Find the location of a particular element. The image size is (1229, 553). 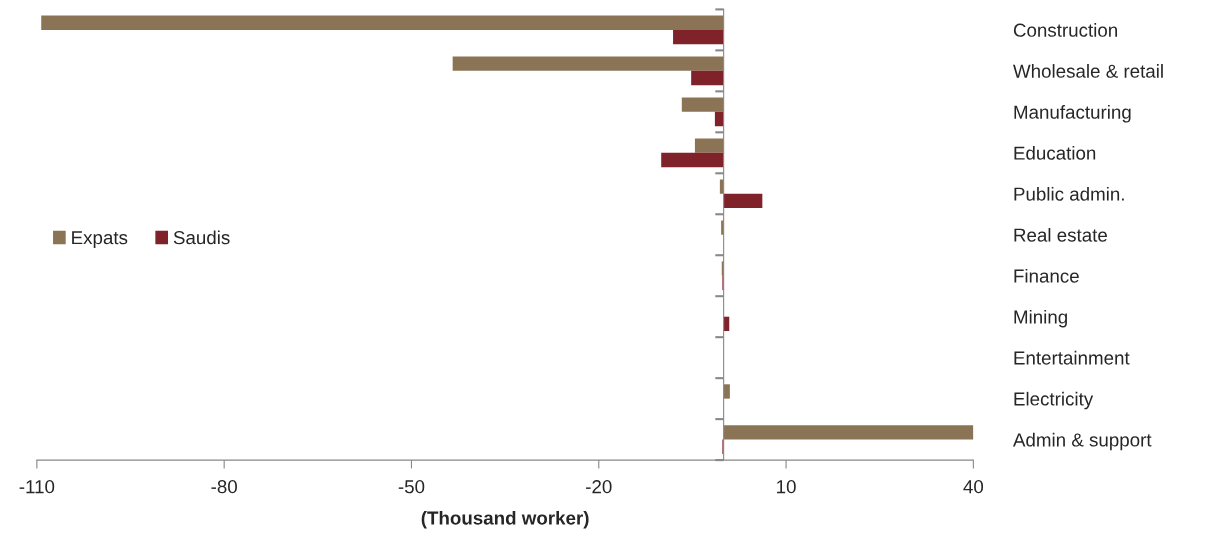

y-tick-label: Admin & support is located at coordinates (1082, 441).